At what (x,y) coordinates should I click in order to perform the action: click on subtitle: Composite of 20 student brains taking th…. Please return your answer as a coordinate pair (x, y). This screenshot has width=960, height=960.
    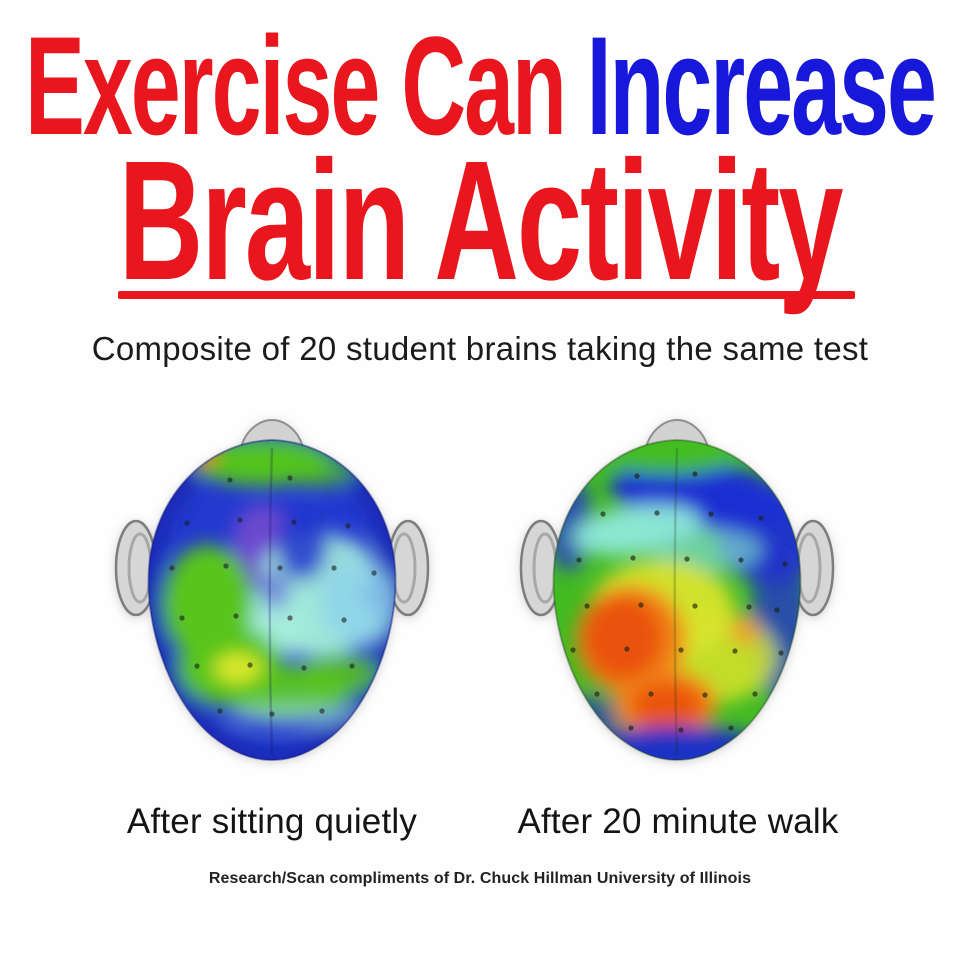
    Looking at the image, I should click on (480, 348).